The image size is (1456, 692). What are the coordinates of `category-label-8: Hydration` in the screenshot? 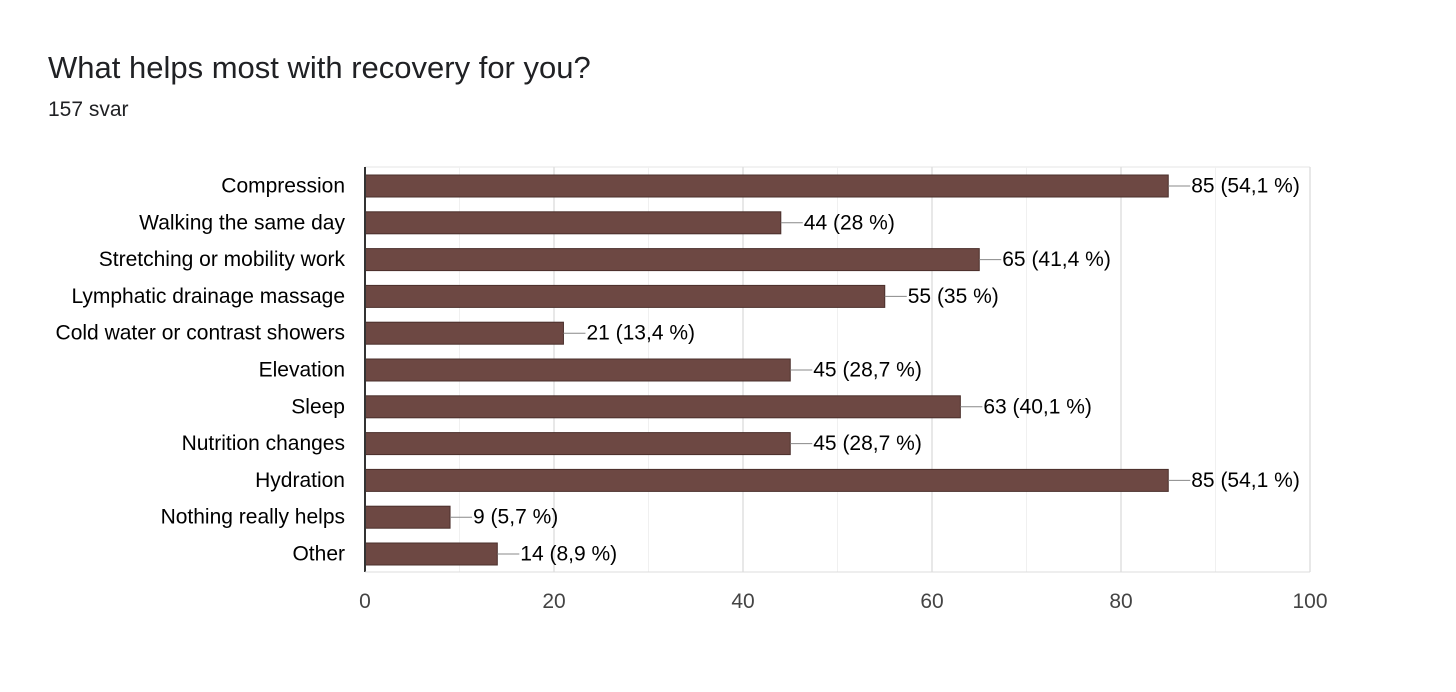 It's located at (300, 480).